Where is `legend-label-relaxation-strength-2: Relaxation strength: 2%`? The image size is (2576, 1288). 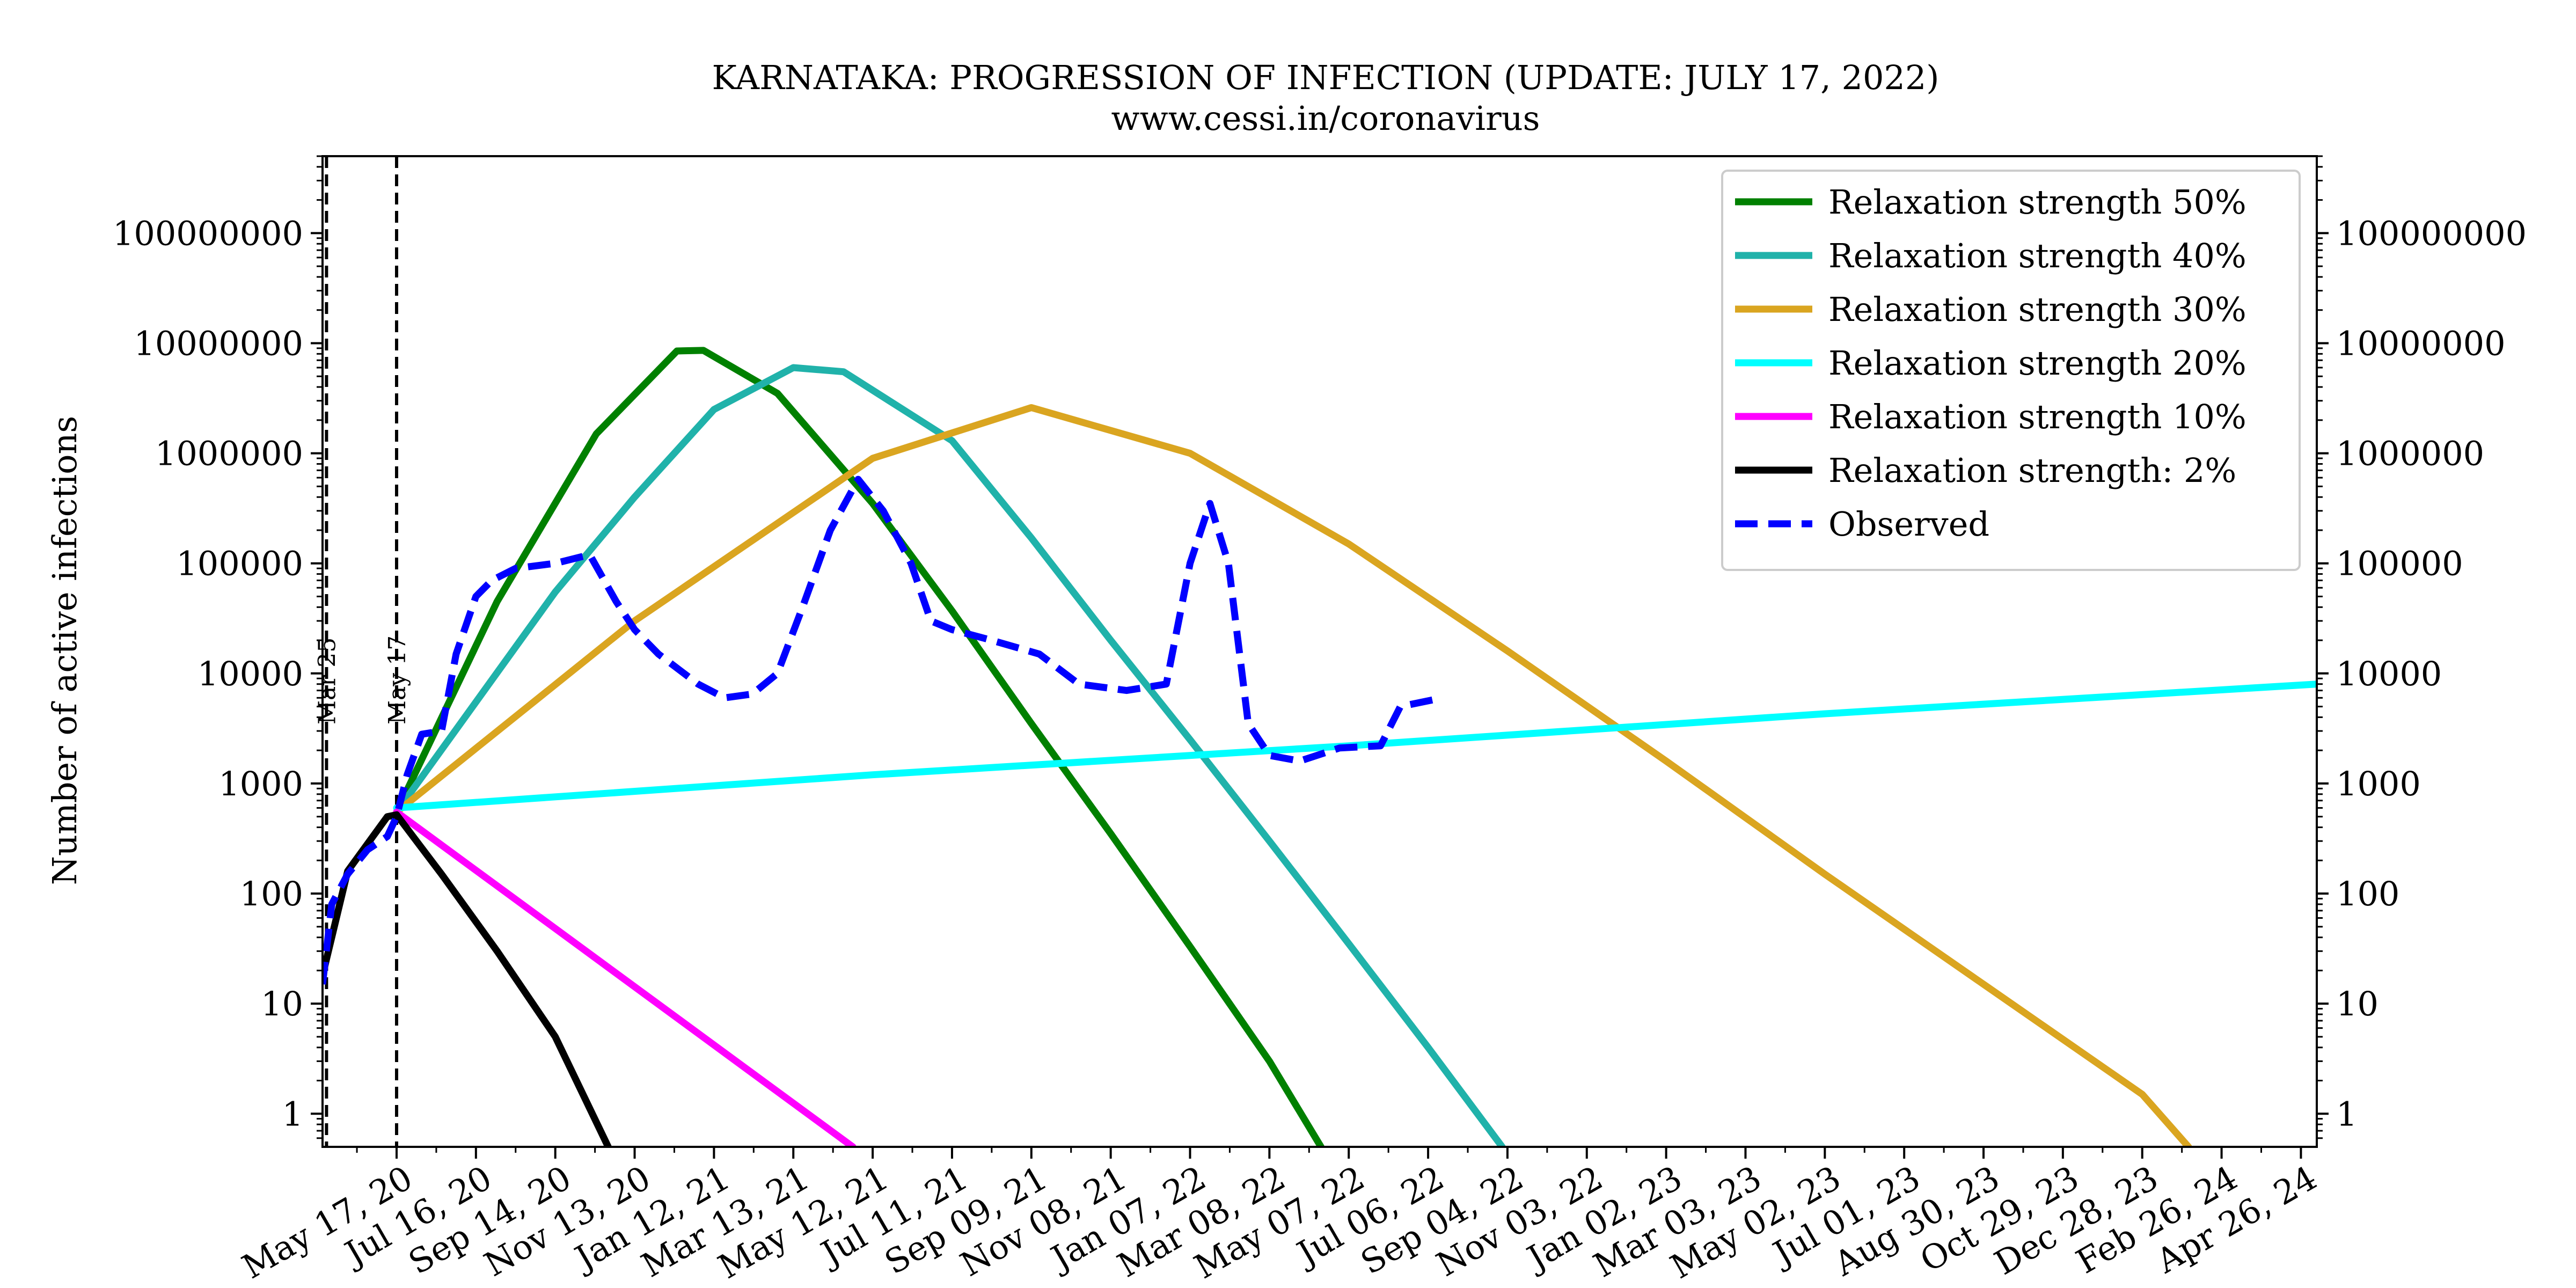 legend-label-relaxation-strength-2: Relaxation strength: 2% is located at coordinates (2032, 470).